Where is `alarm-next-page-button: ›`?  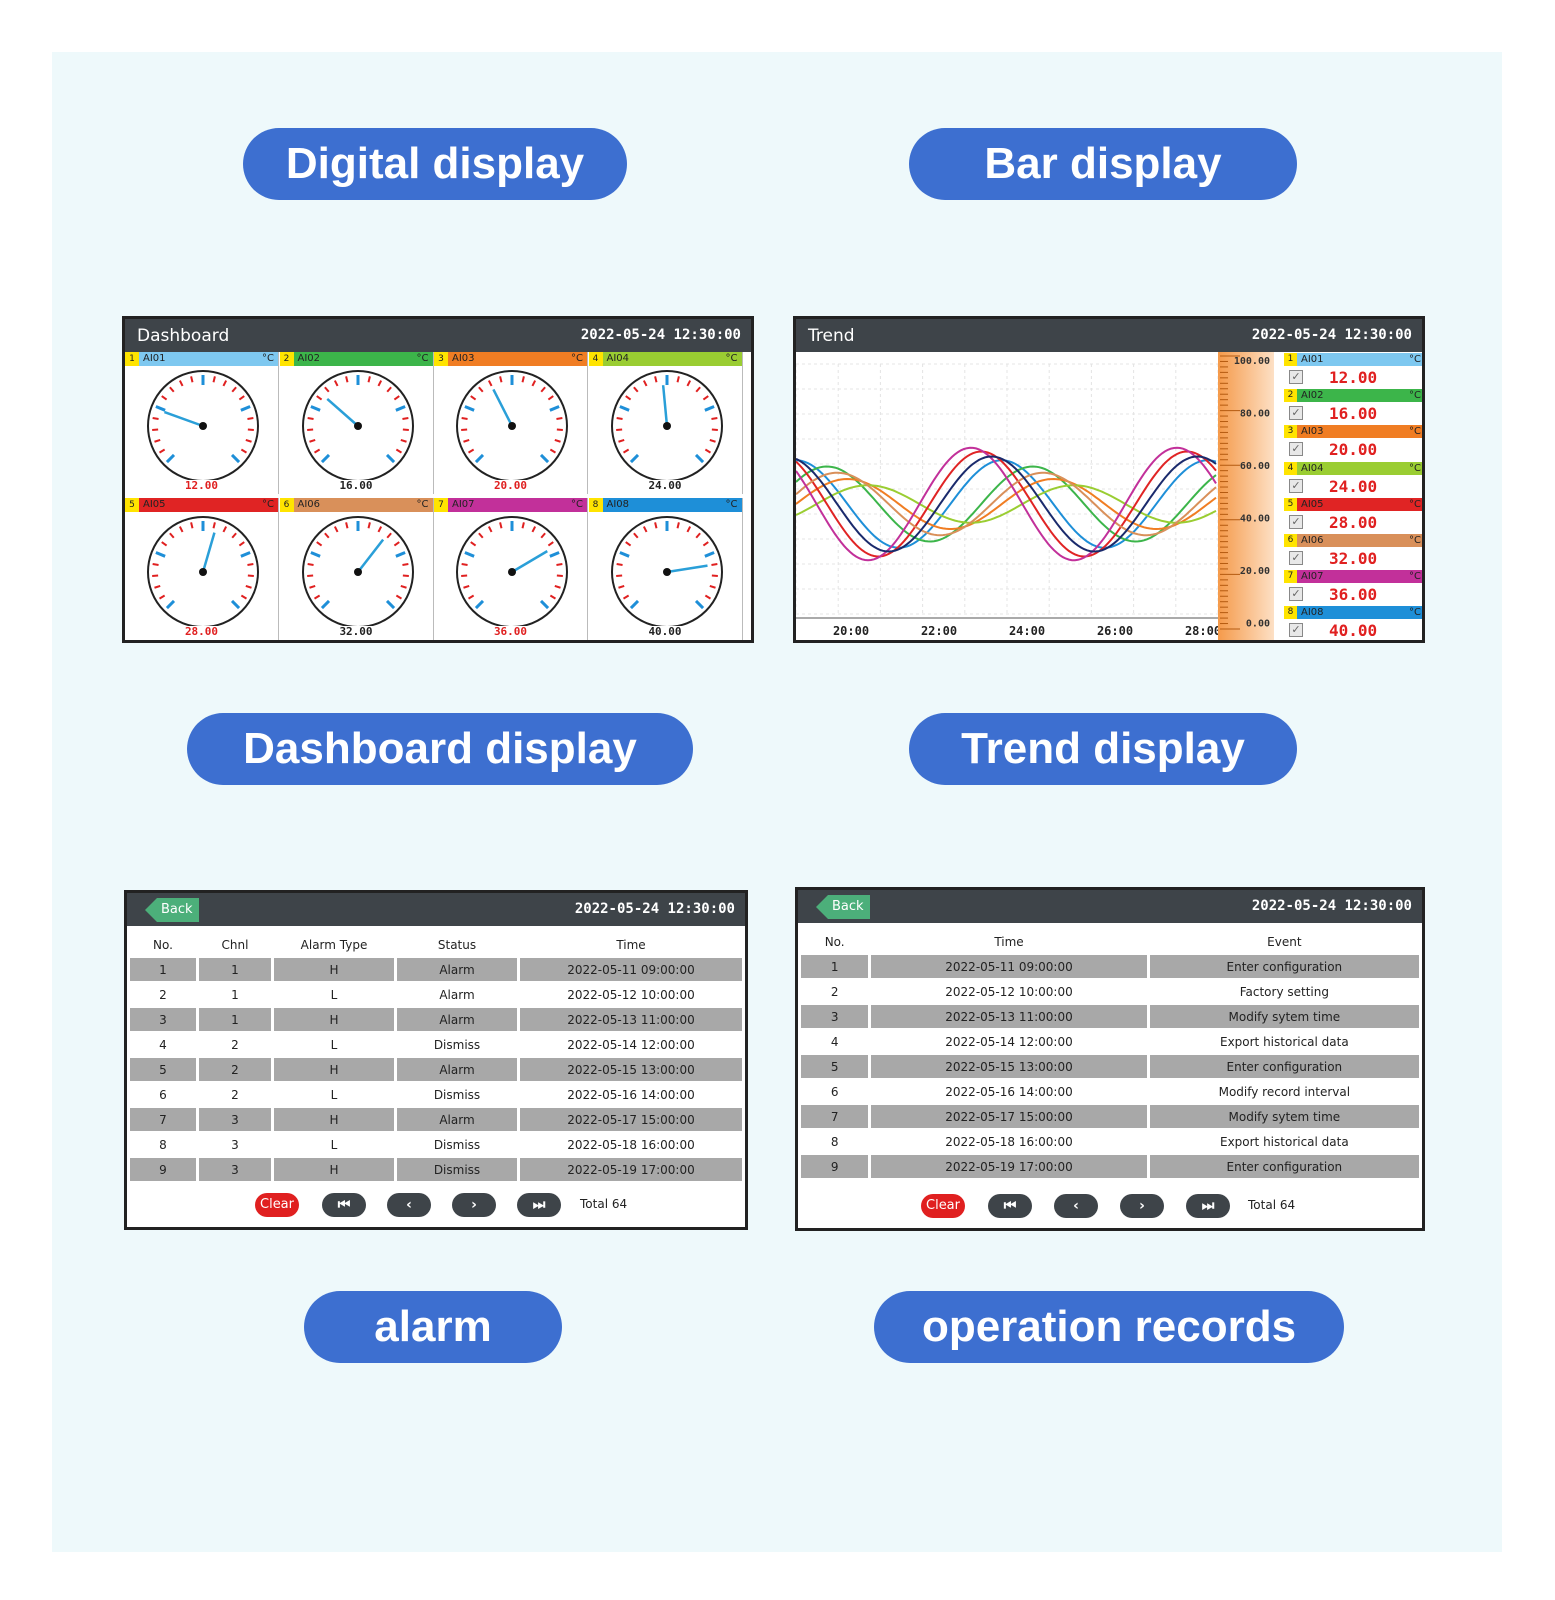
alarm-next-page-button: › is located at coordinates (474, 1205).